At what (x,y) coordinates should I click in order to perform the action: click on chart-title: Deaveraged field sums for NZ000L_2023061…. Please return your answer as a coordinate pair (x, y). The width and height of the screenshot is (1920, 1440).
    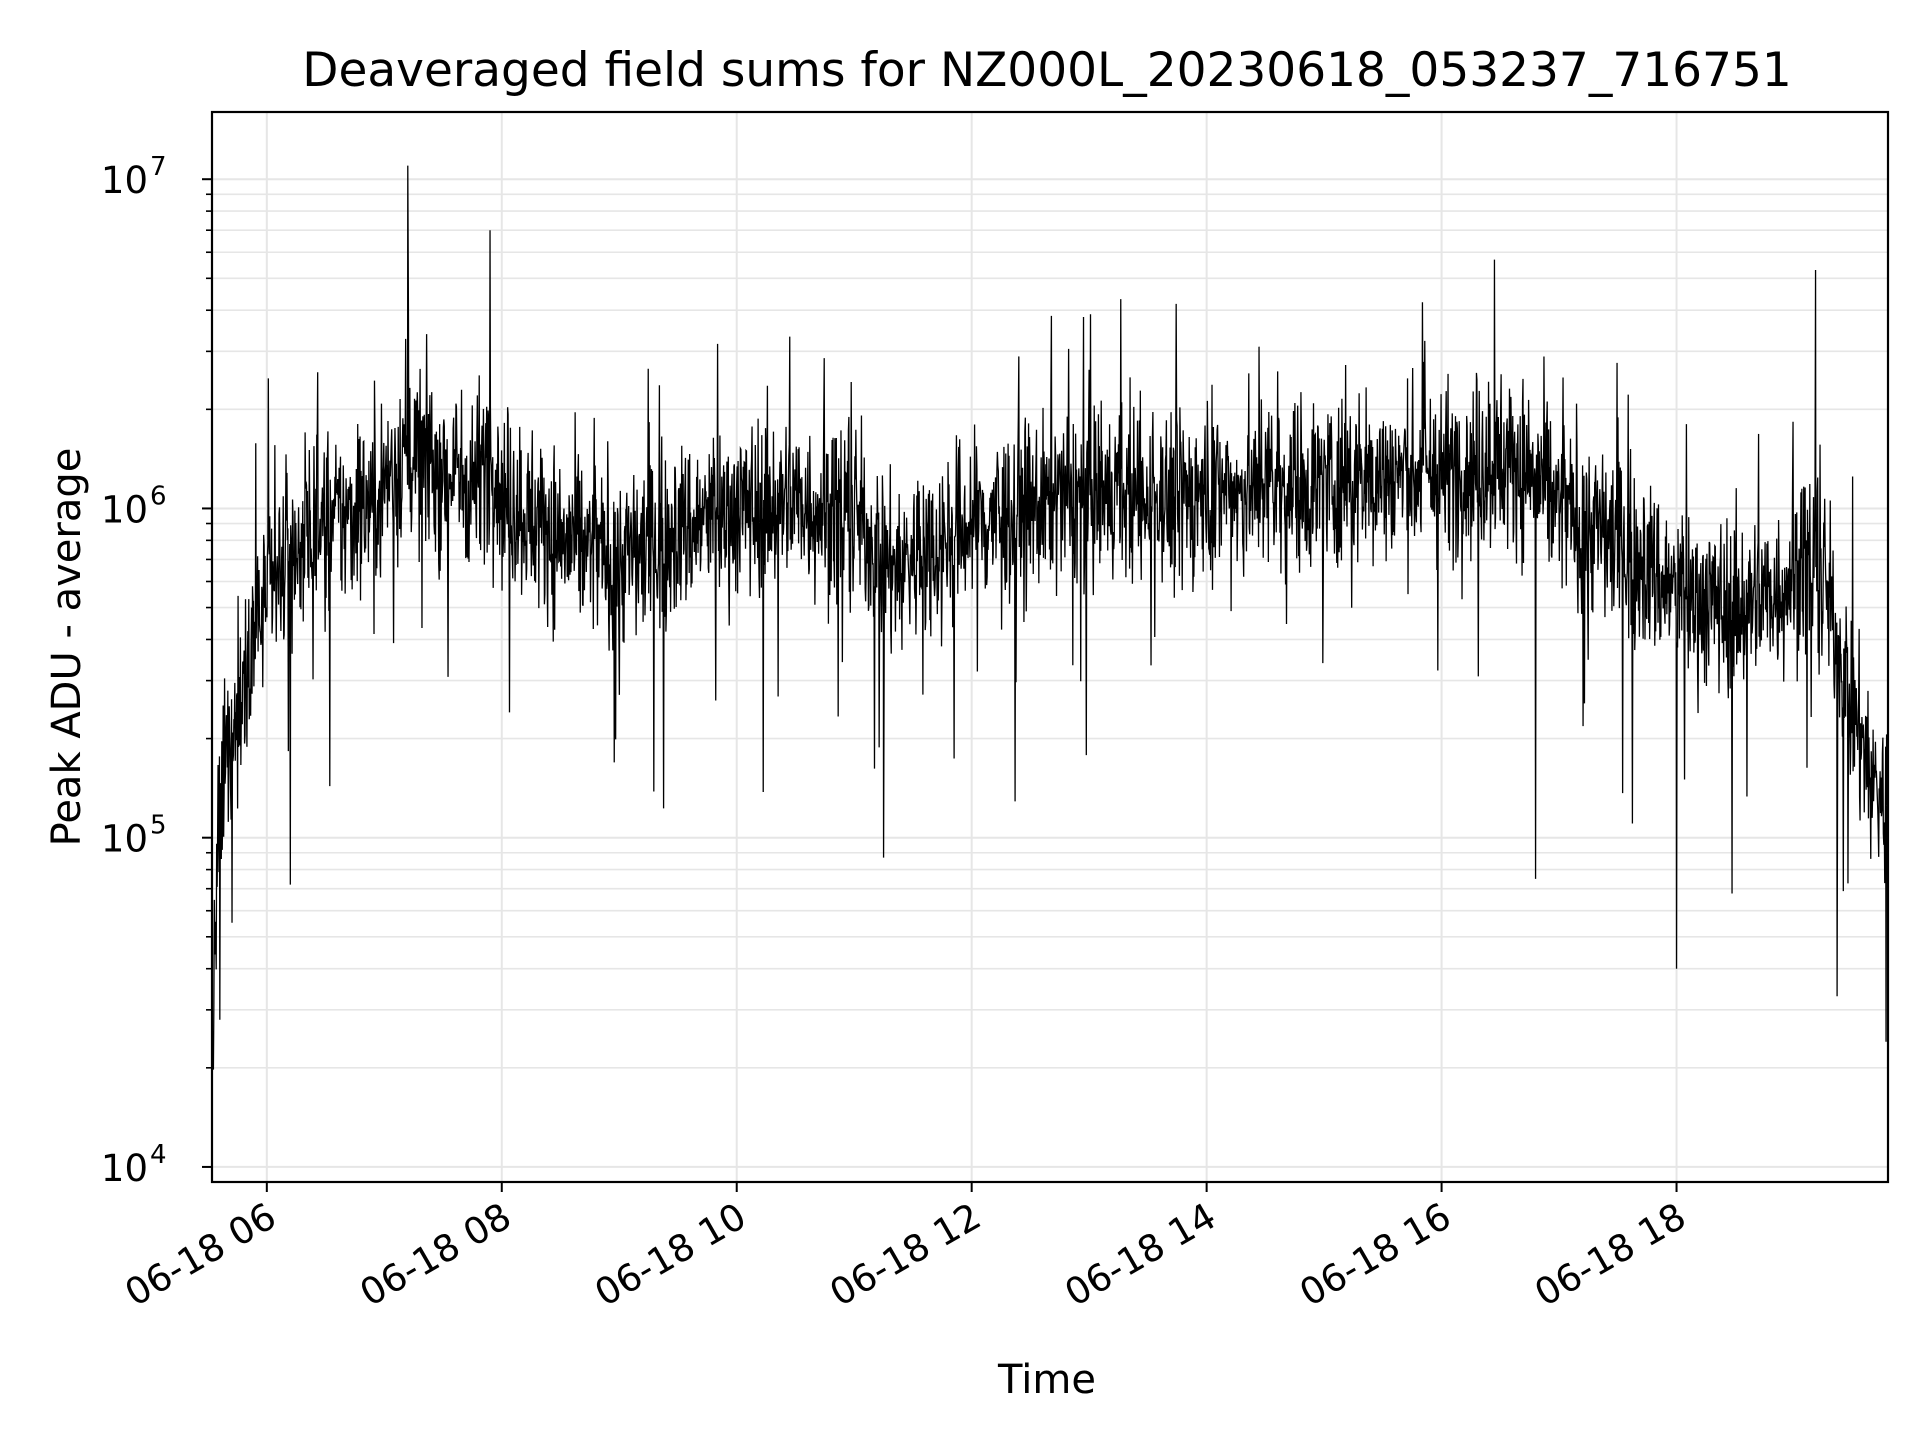
    Looking at the image, I should click on (1047, 70).